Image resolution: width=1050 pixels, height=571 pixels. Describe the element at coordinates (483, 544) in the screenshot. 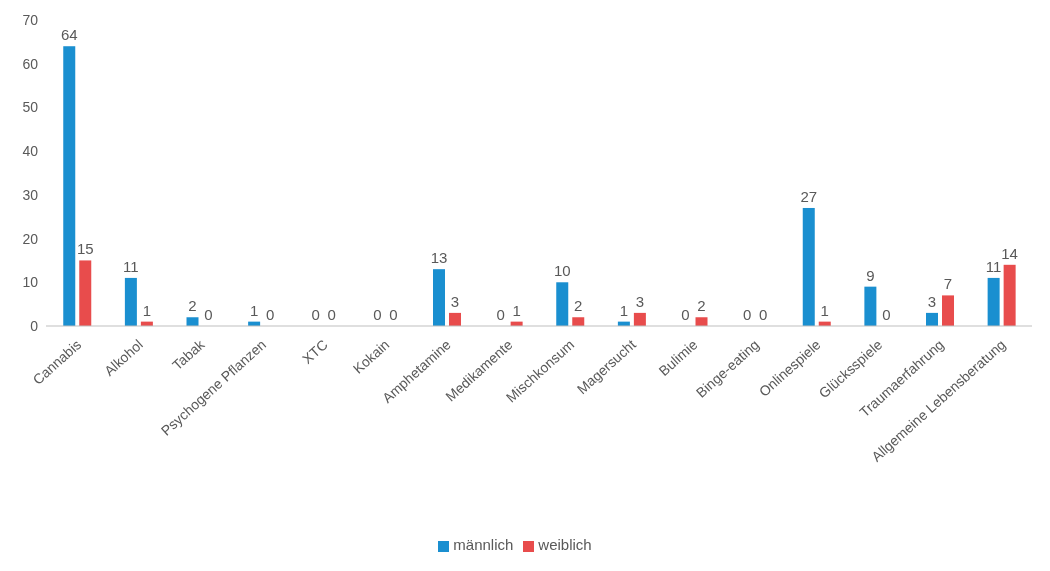

I see `legend-label: männlich` at that location.